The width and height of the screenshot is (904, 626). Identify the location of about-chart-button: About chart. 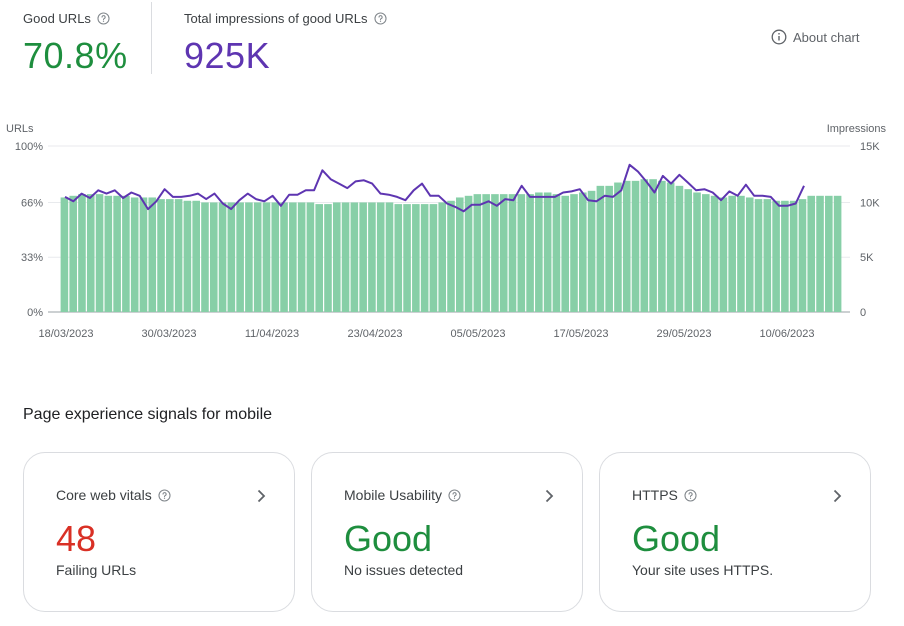
(815, 37).